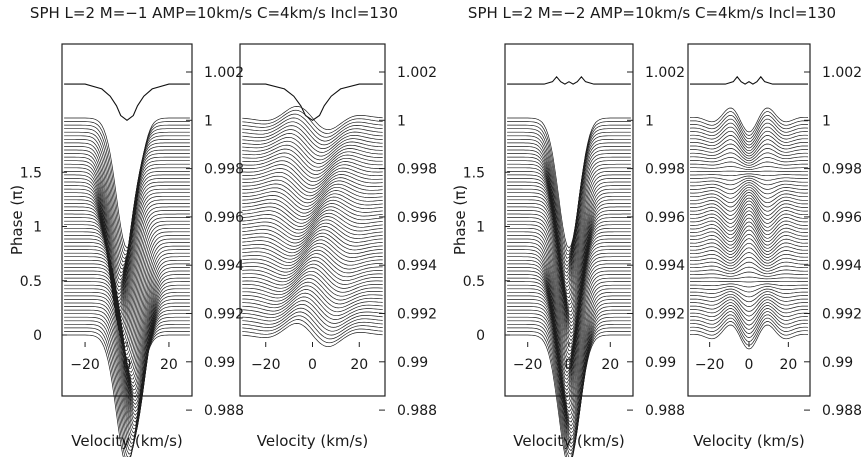 The height and width of the screenshot is (457, 861). What do you see at coordinates (85, 365) in the screenshot?
I see `x-tick-label: −20` at bounding box center [85, 365].